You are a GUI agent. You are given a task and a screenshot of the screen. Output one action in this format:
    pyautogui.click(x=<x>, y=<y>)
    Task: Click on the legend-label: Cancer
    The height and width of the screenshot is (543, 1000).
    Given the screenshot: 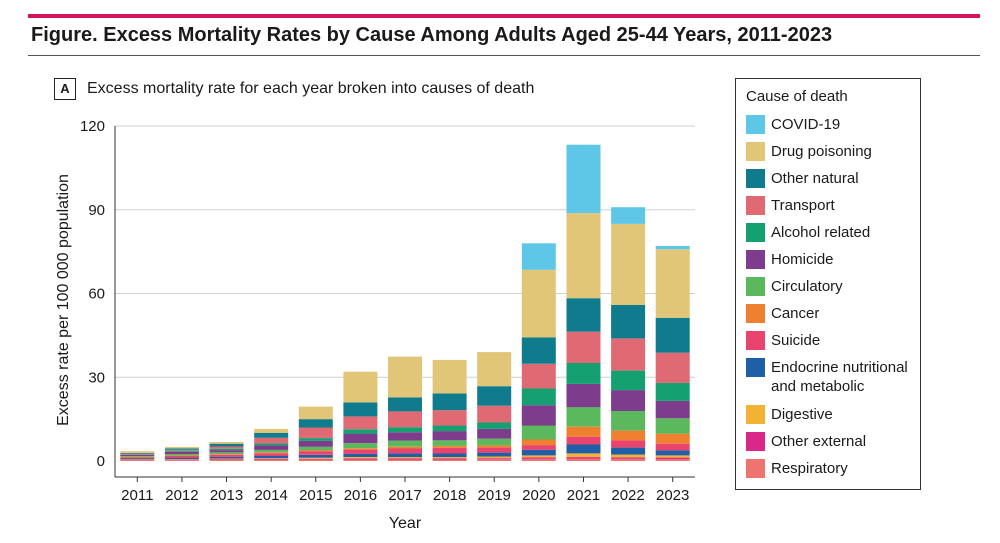 What is the action you would take?
    pyautogui.click(x=795, y=313)
    